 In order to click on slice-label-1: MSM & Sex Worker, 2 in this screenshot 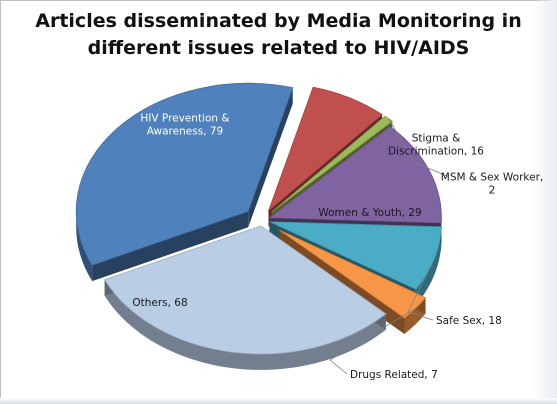, I will do `click(492, 184)`.